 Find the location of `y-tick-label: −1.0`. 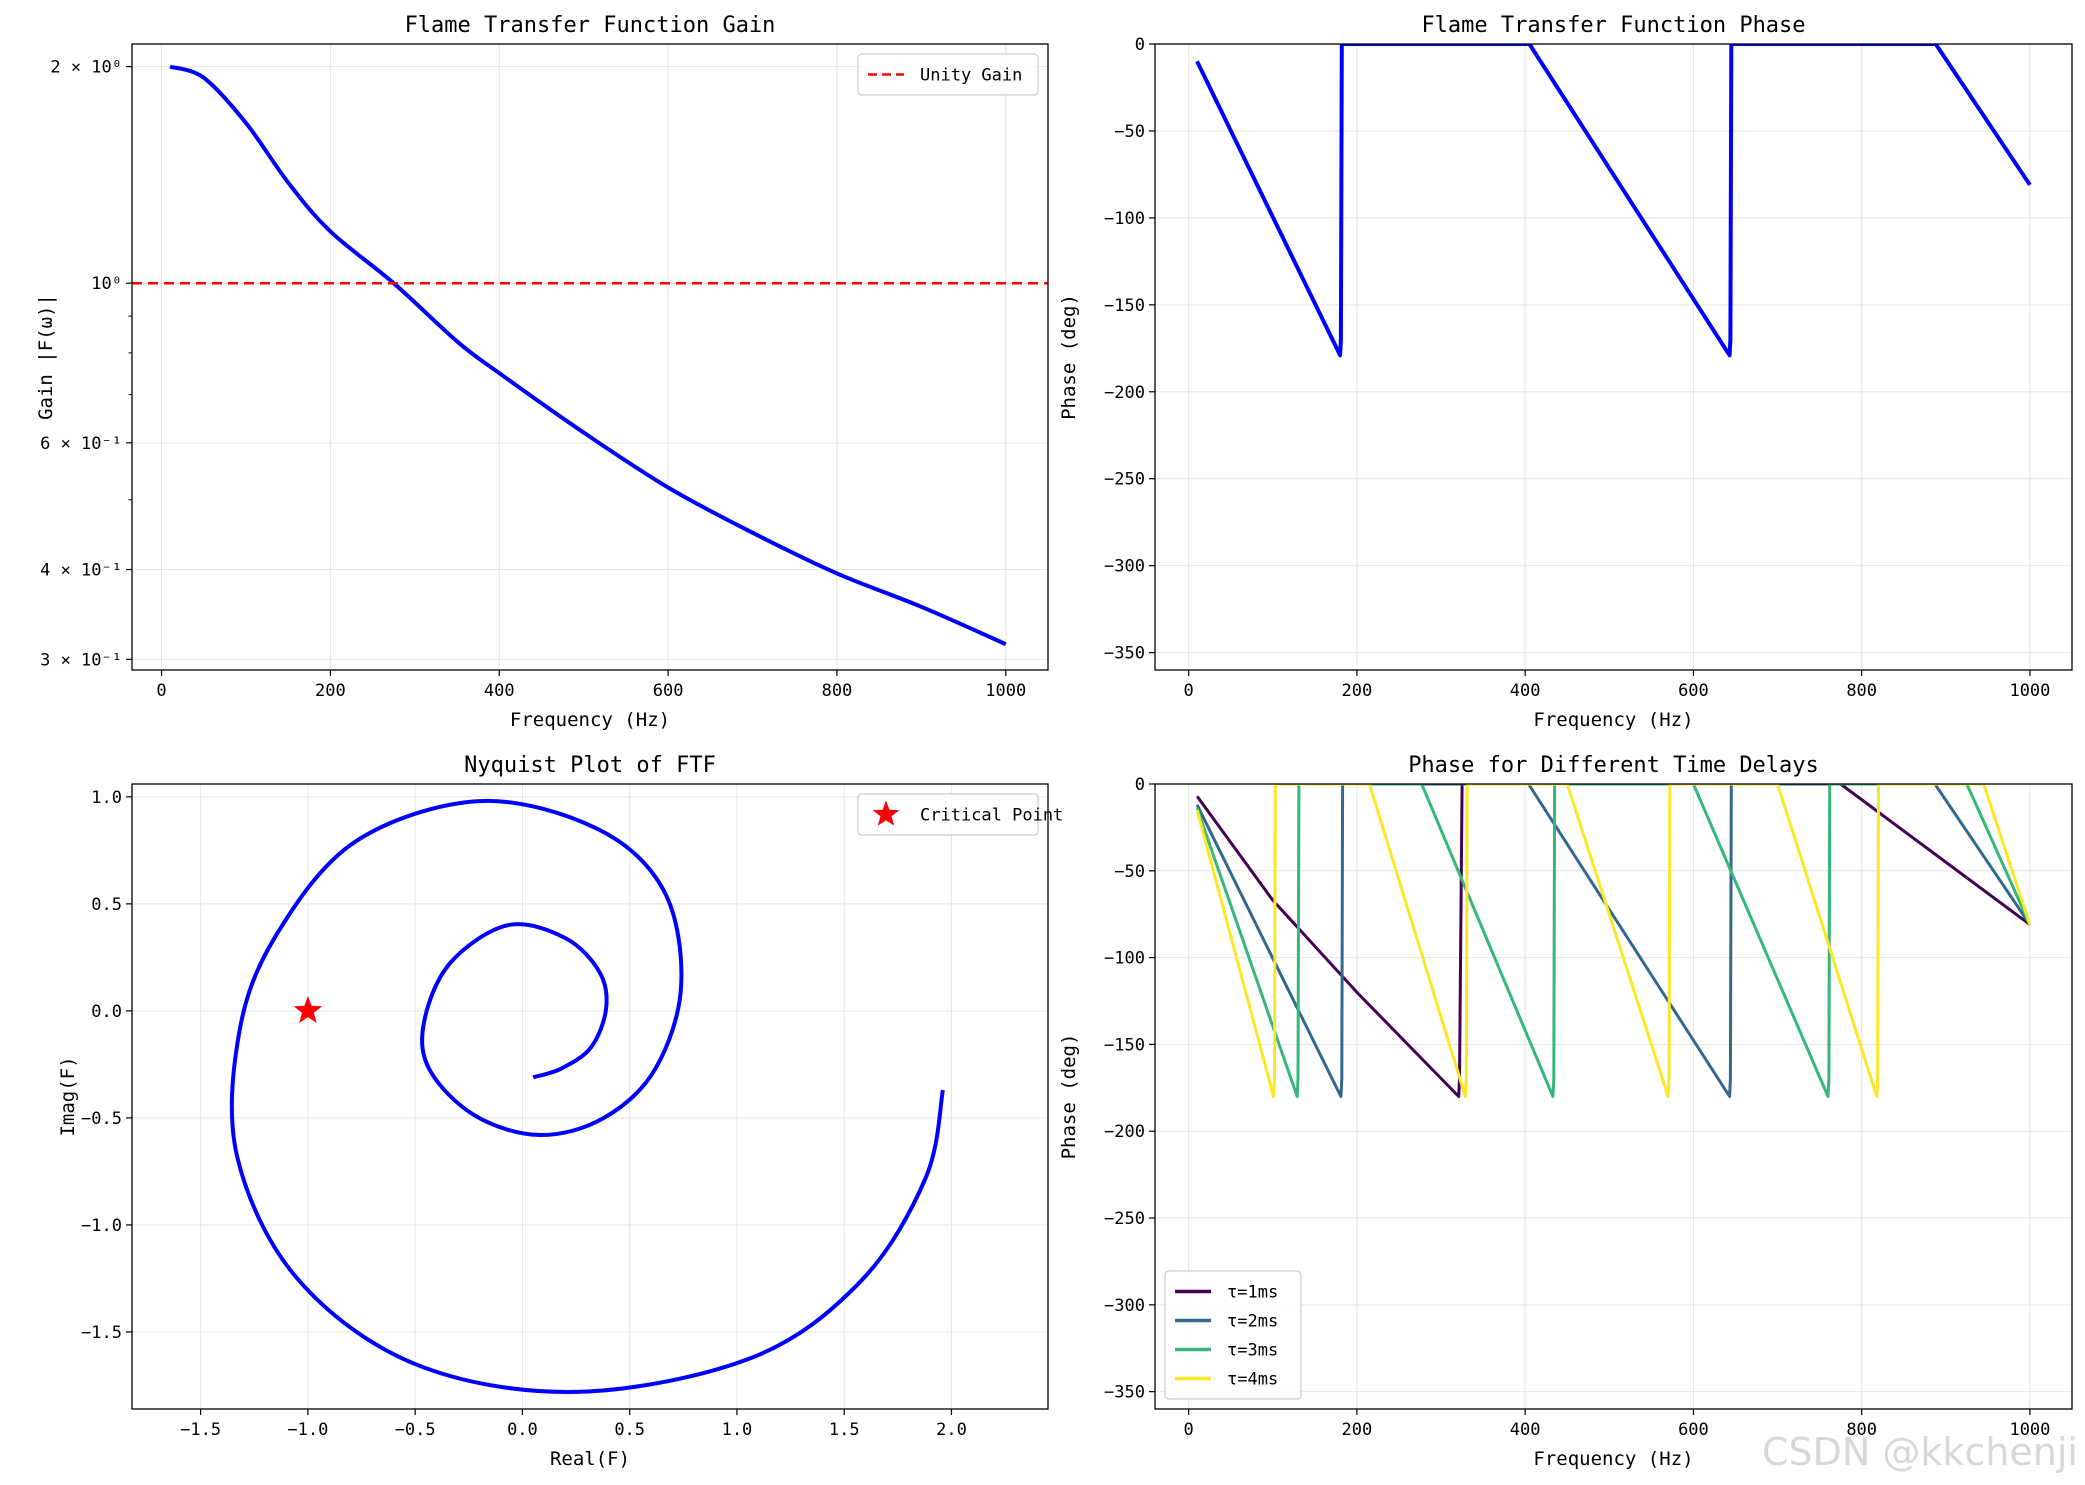

y-tick-label: −1.0 is located at coordinates (101, 1226).